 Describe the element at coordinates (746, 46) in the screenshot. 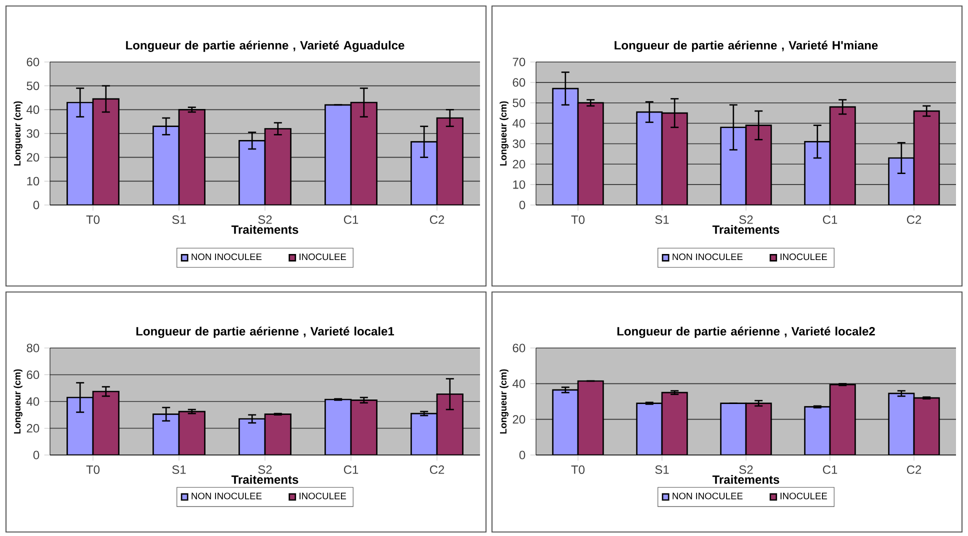

I see `chart-title: Longueur de partie aérienne , Varieté H'miane` at that location.